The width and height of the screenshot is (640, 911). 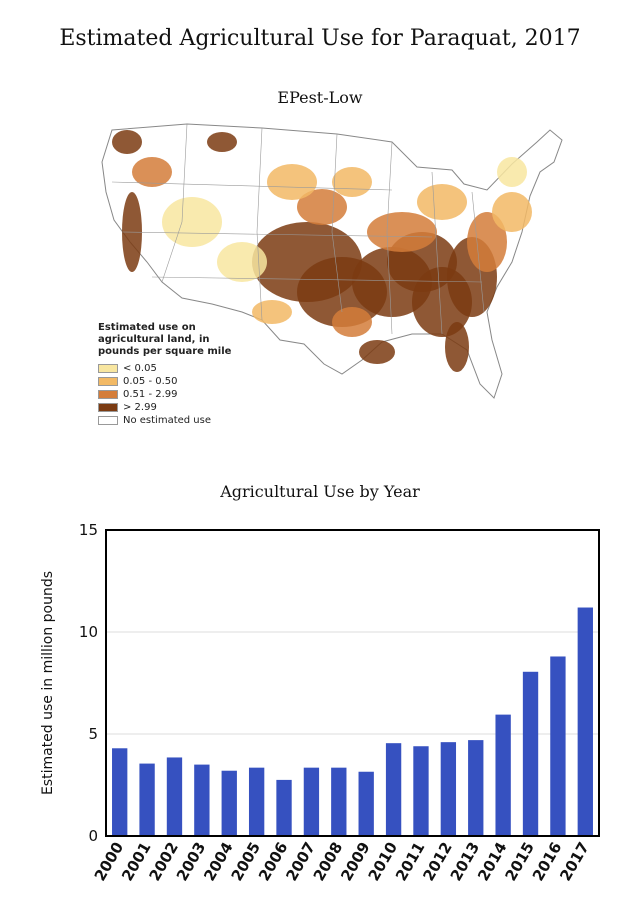 I want to click on legend-item-none: No estimated use, so click(x=173, y=420).